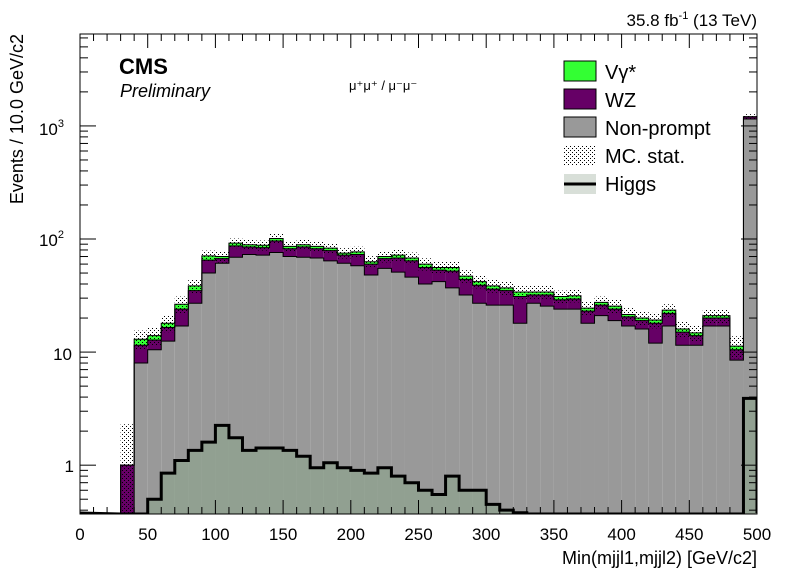  I want to click on channel-label: μ⁺μ⁺ / μ⁻μ⁻, so click(383, 85).